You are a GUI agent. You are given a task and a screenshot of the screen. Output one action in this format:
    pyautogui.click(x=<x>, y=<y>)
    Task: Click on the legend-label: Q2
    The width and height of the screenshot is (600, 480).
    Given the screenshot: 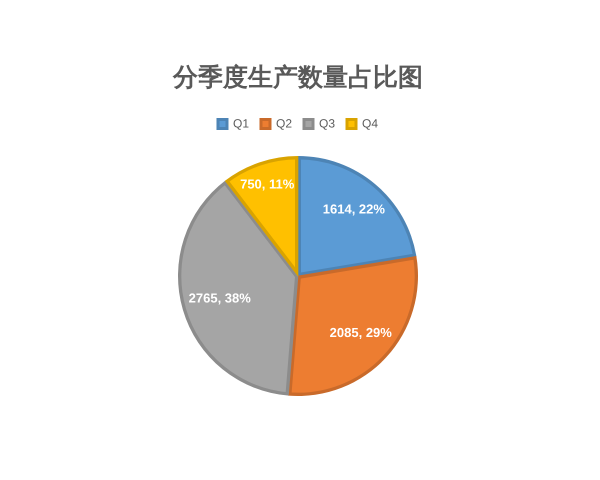 What is the action you would take?
    pyautogui.click(x=284, y=123)
    